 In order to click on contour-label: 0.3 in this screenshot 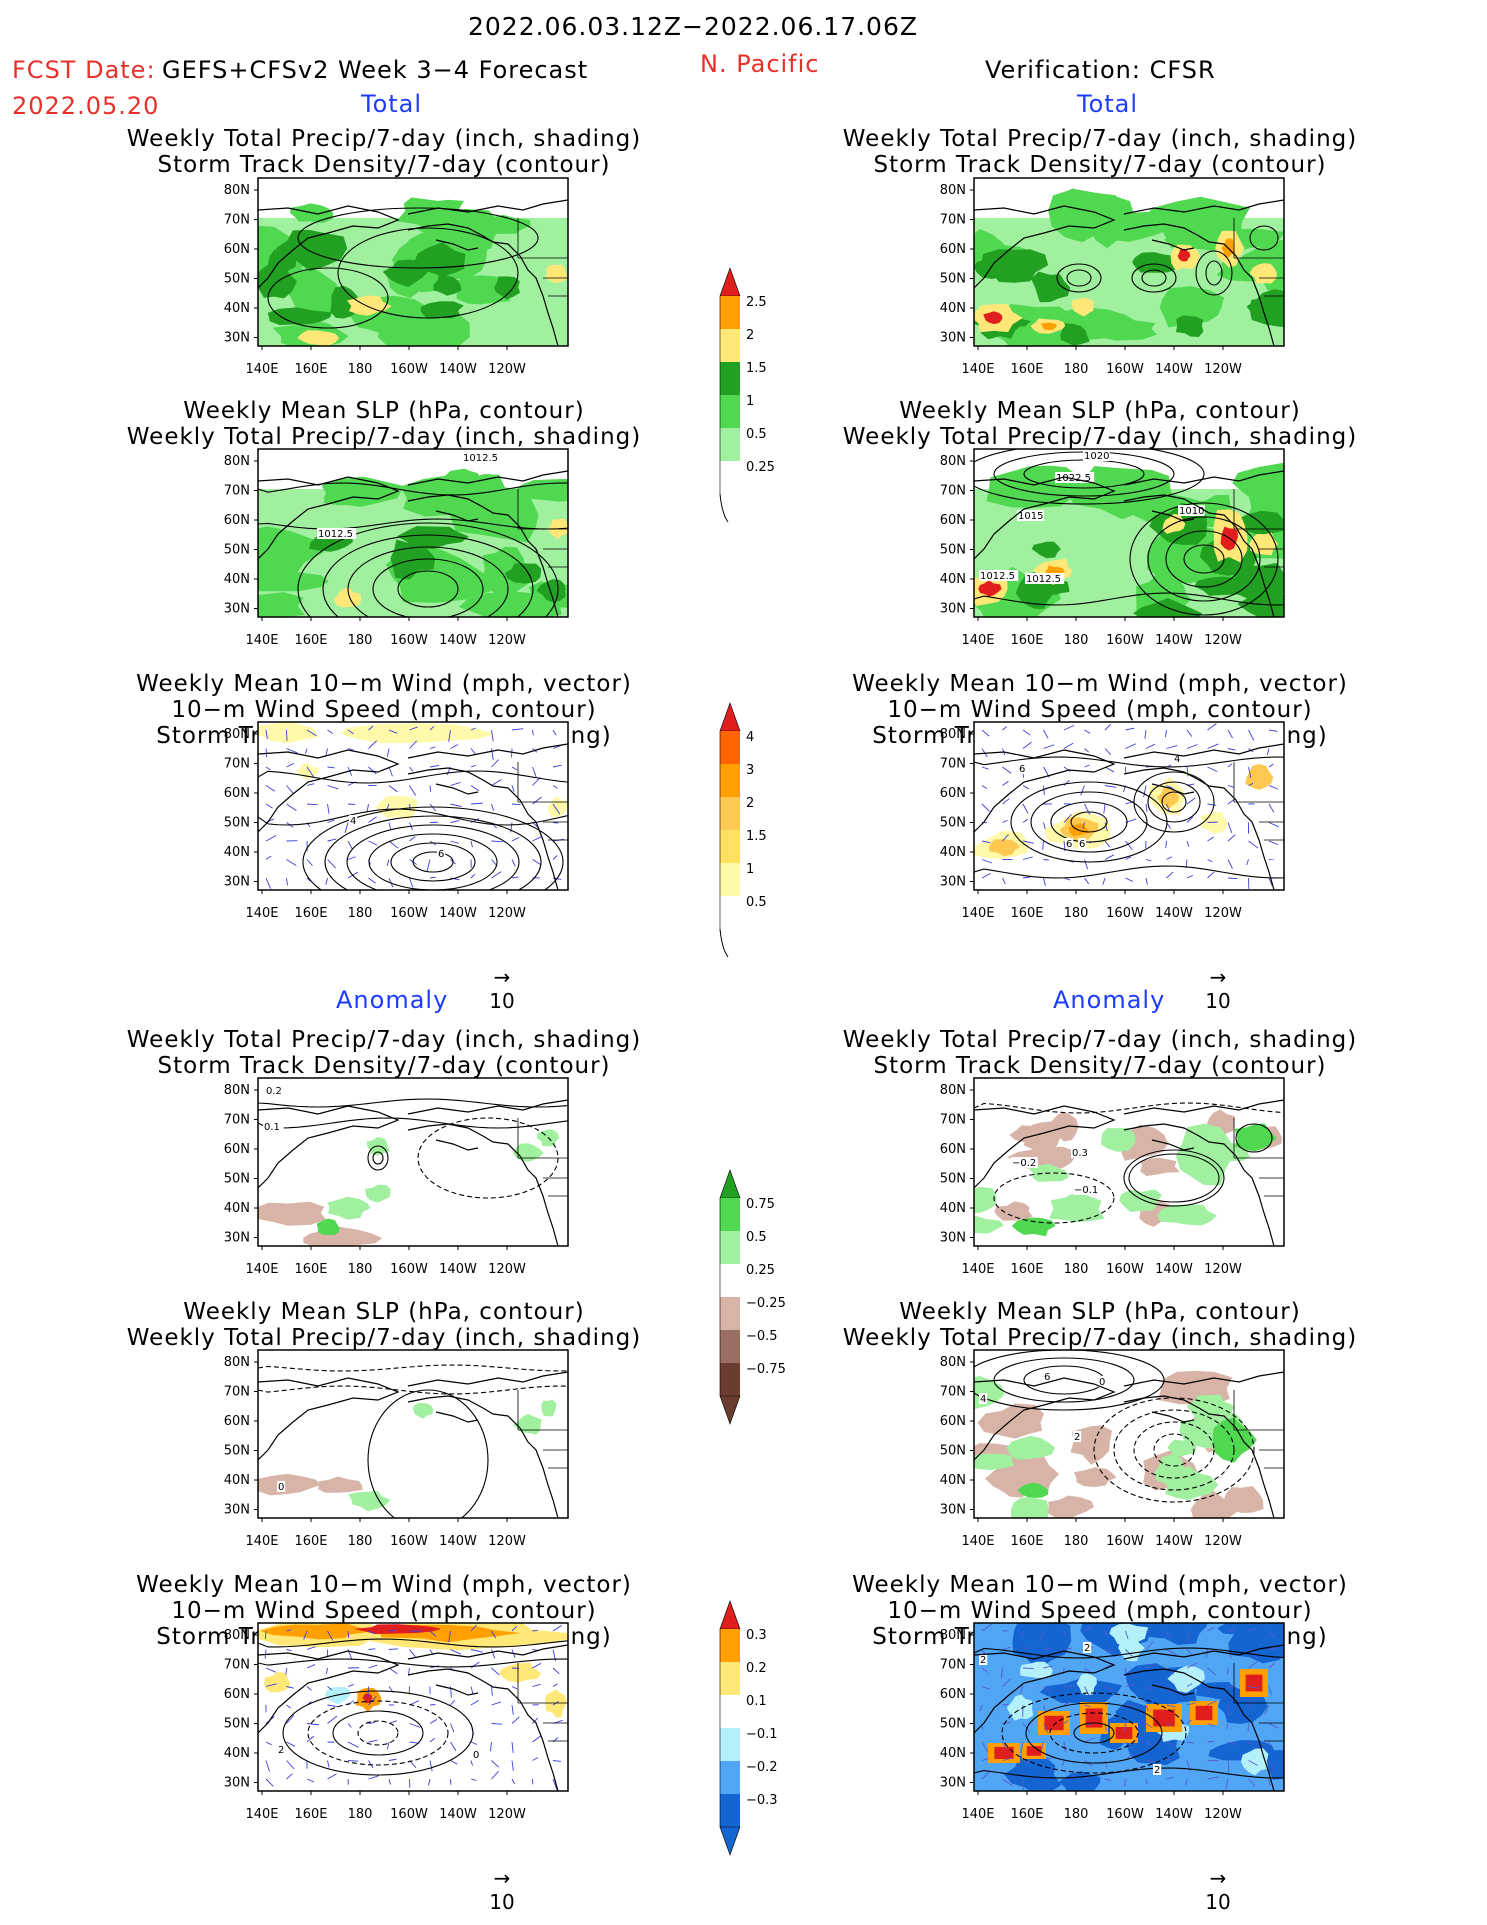, I will do `click(1080, 1153)`.